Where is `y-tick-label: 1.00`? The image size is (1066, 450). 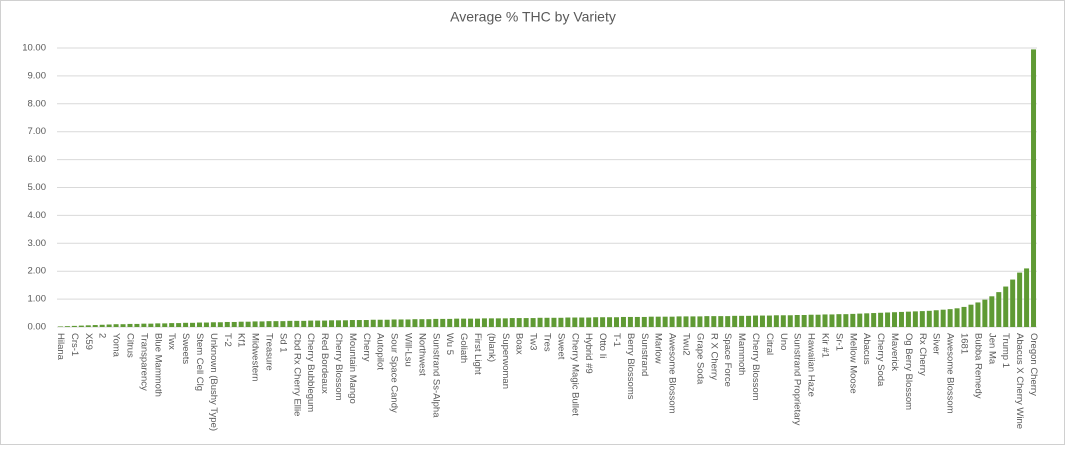
y-tick-label: 1.00 is located at coordinates (37, 299).